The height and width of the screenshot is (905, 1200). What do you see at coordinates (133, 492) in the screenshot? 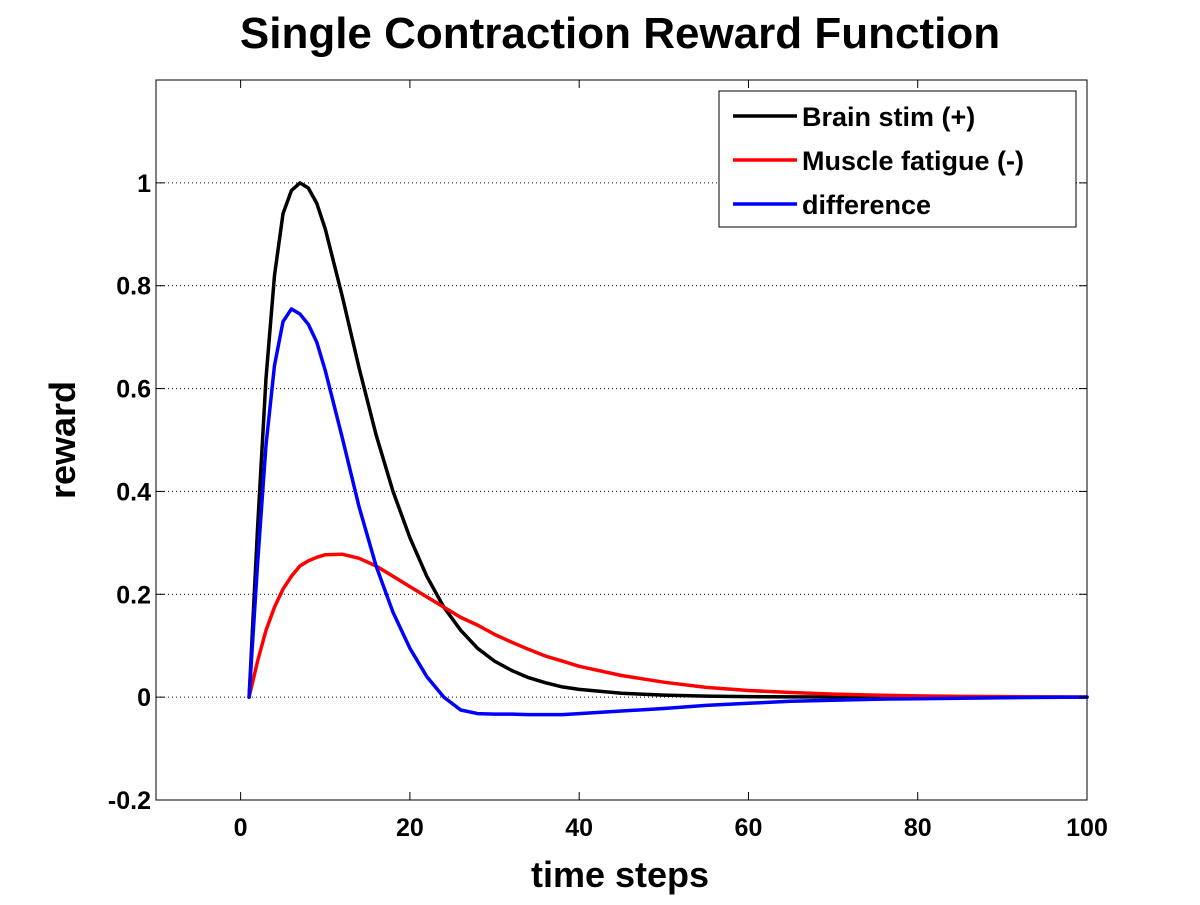
I see `y-tick-label: 0.4` at bounding box center [133, 492].